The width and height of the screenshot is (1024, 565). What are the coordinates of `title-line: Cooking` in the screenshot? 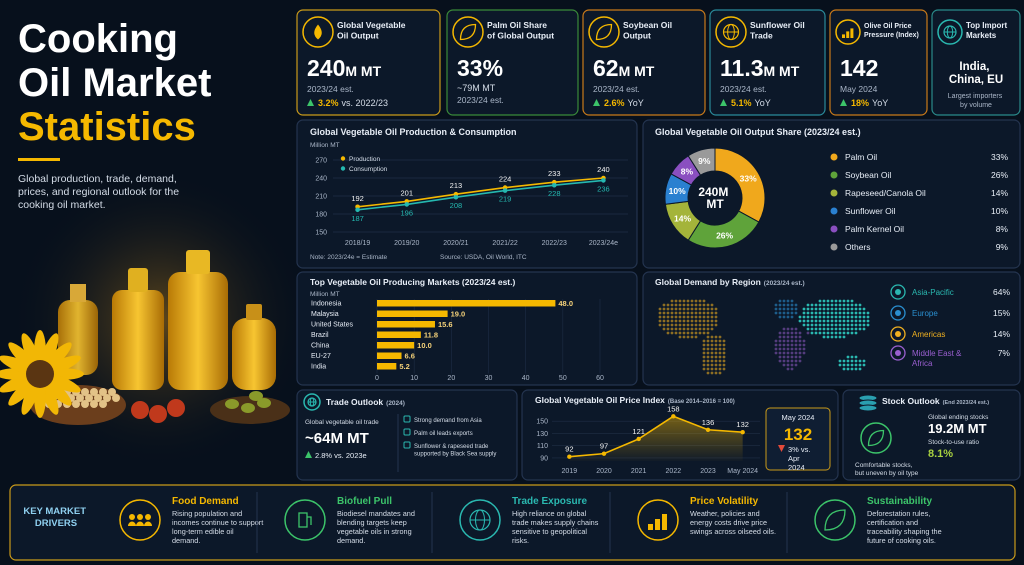 It's located at (98, 39).